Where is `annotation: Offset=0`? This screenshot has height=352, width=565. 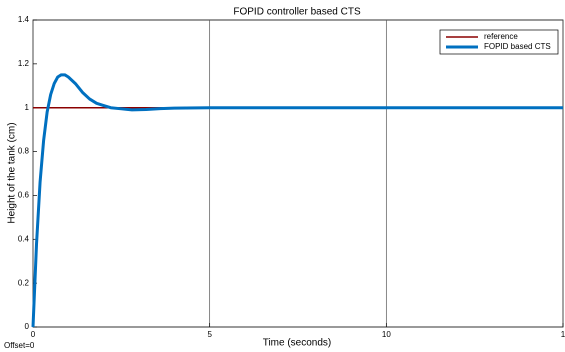
annotation: Offset=0 is located at coordinates (19, 345).